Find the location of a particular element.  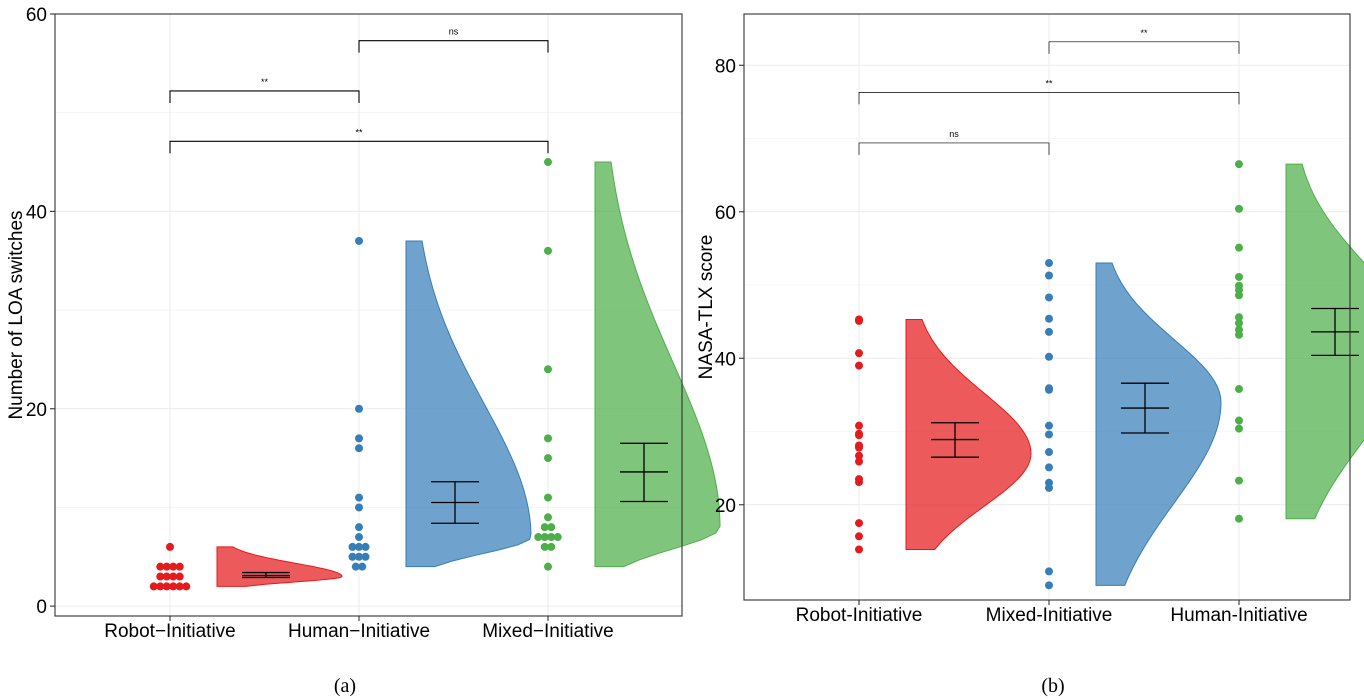

y-axis-label: Number of LOA switches is located at coordinates (16, 314).